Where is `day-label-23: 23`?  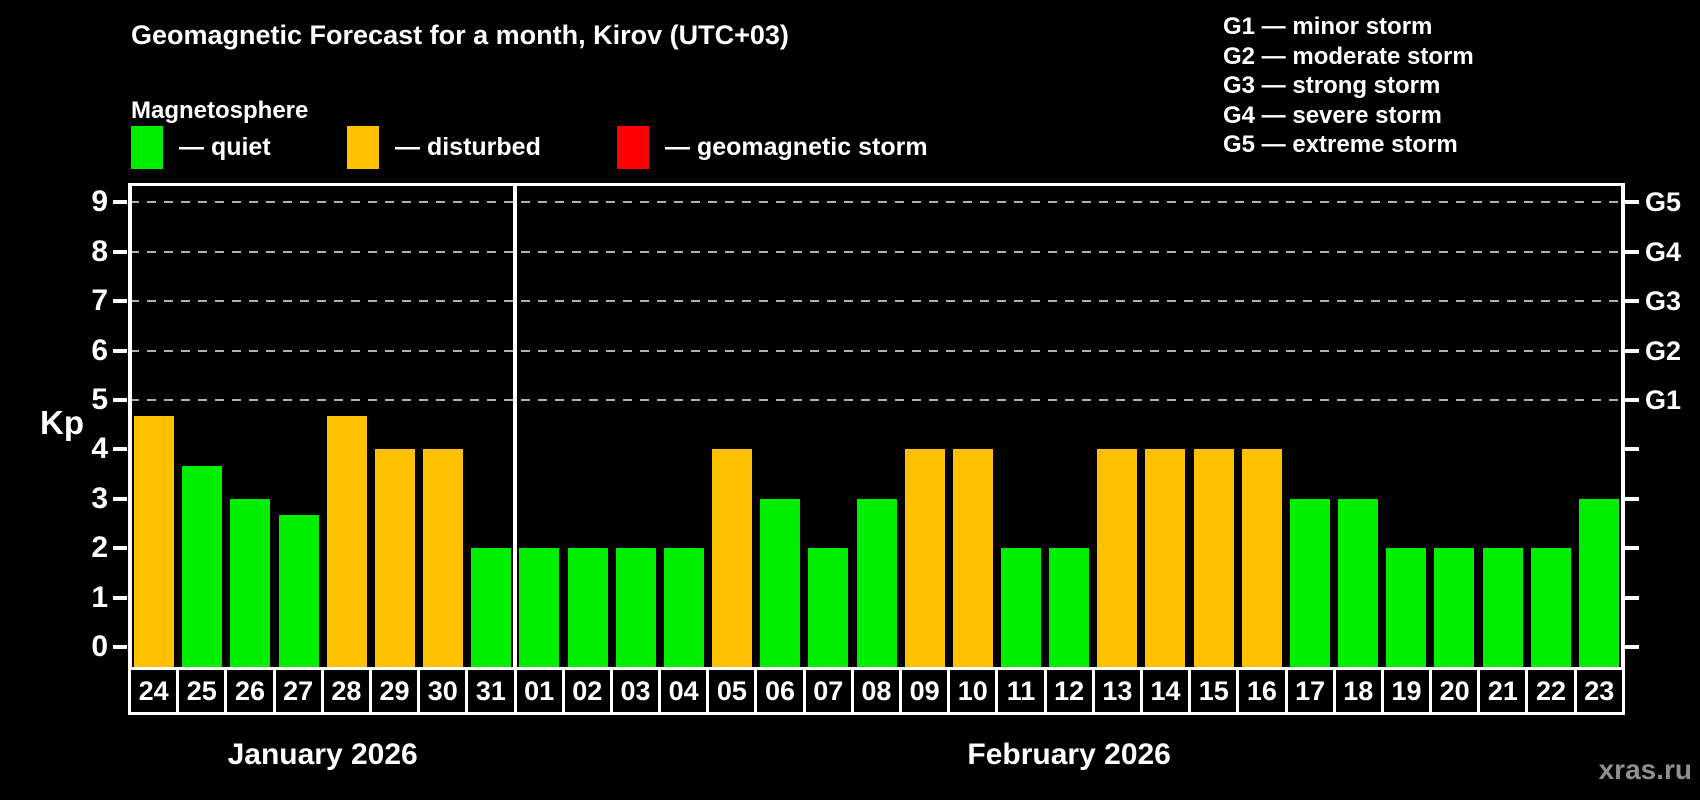
day-label-23: 23 is located at coordinates (1599, 690).